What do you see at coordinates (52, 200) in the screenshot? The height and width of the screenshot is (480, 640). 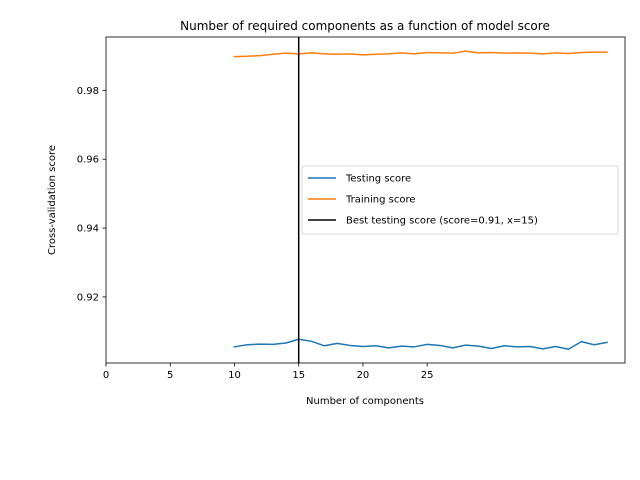 I see `y-axis-label: Cross-validation score` at bounding box center [52, 200].